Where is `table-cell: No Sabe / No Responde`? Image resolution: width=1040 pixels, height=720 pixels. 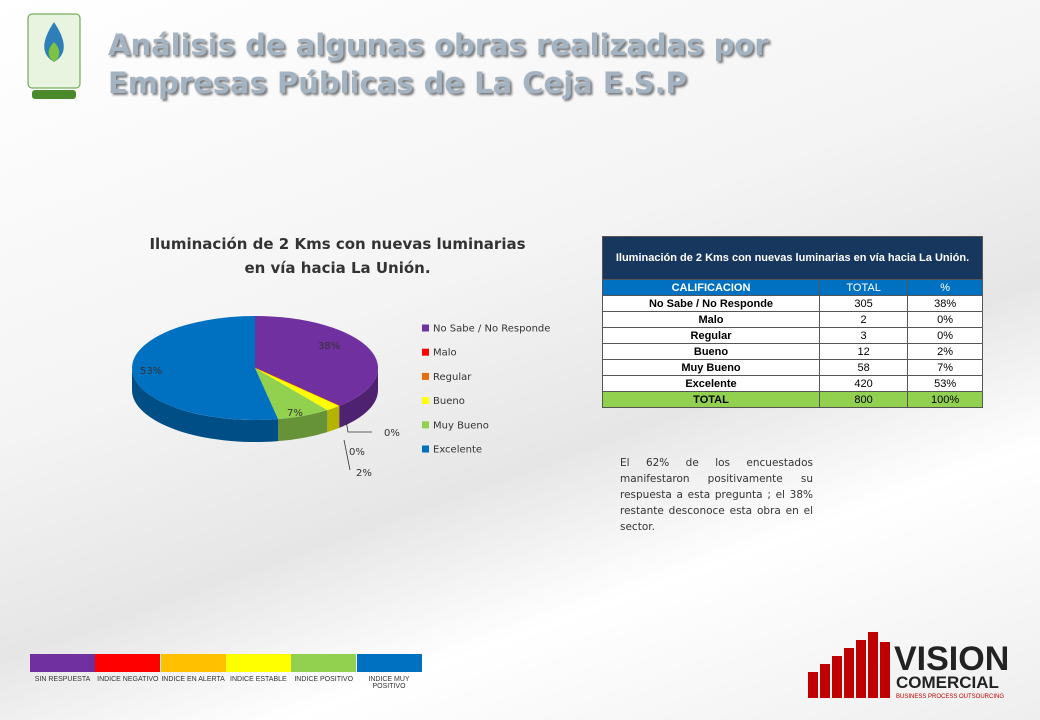
table-cell: No Sabe / No Responde is located at coordinates (711, 303).